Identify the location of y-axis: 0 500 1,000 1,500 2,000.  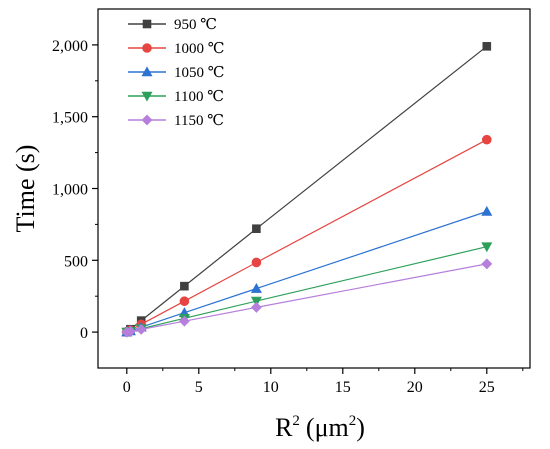
(75, 190).